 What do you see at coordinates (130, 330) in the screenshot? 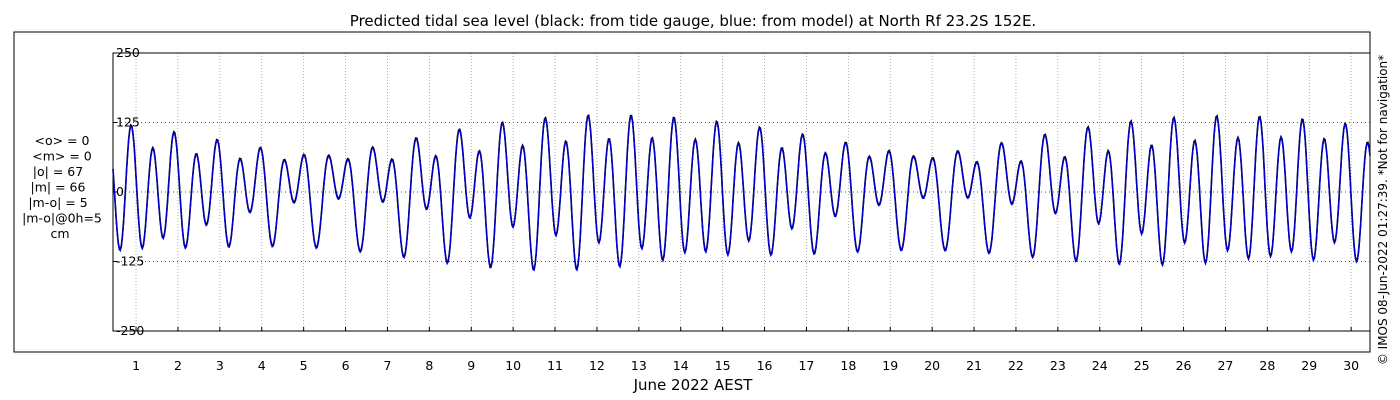
I see `y-tick-label: -250` at bounding box center [130, 330].